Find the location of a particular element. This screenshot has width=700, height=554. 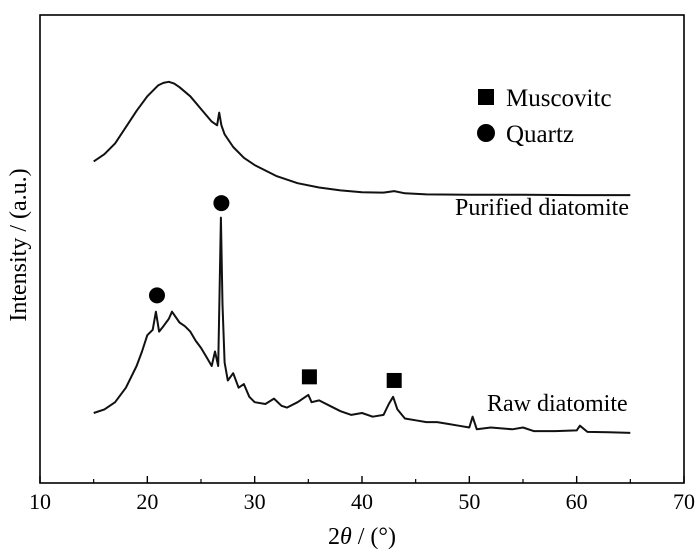

x-axis-label-prefix: 2 is located at coordinates (334, 537).